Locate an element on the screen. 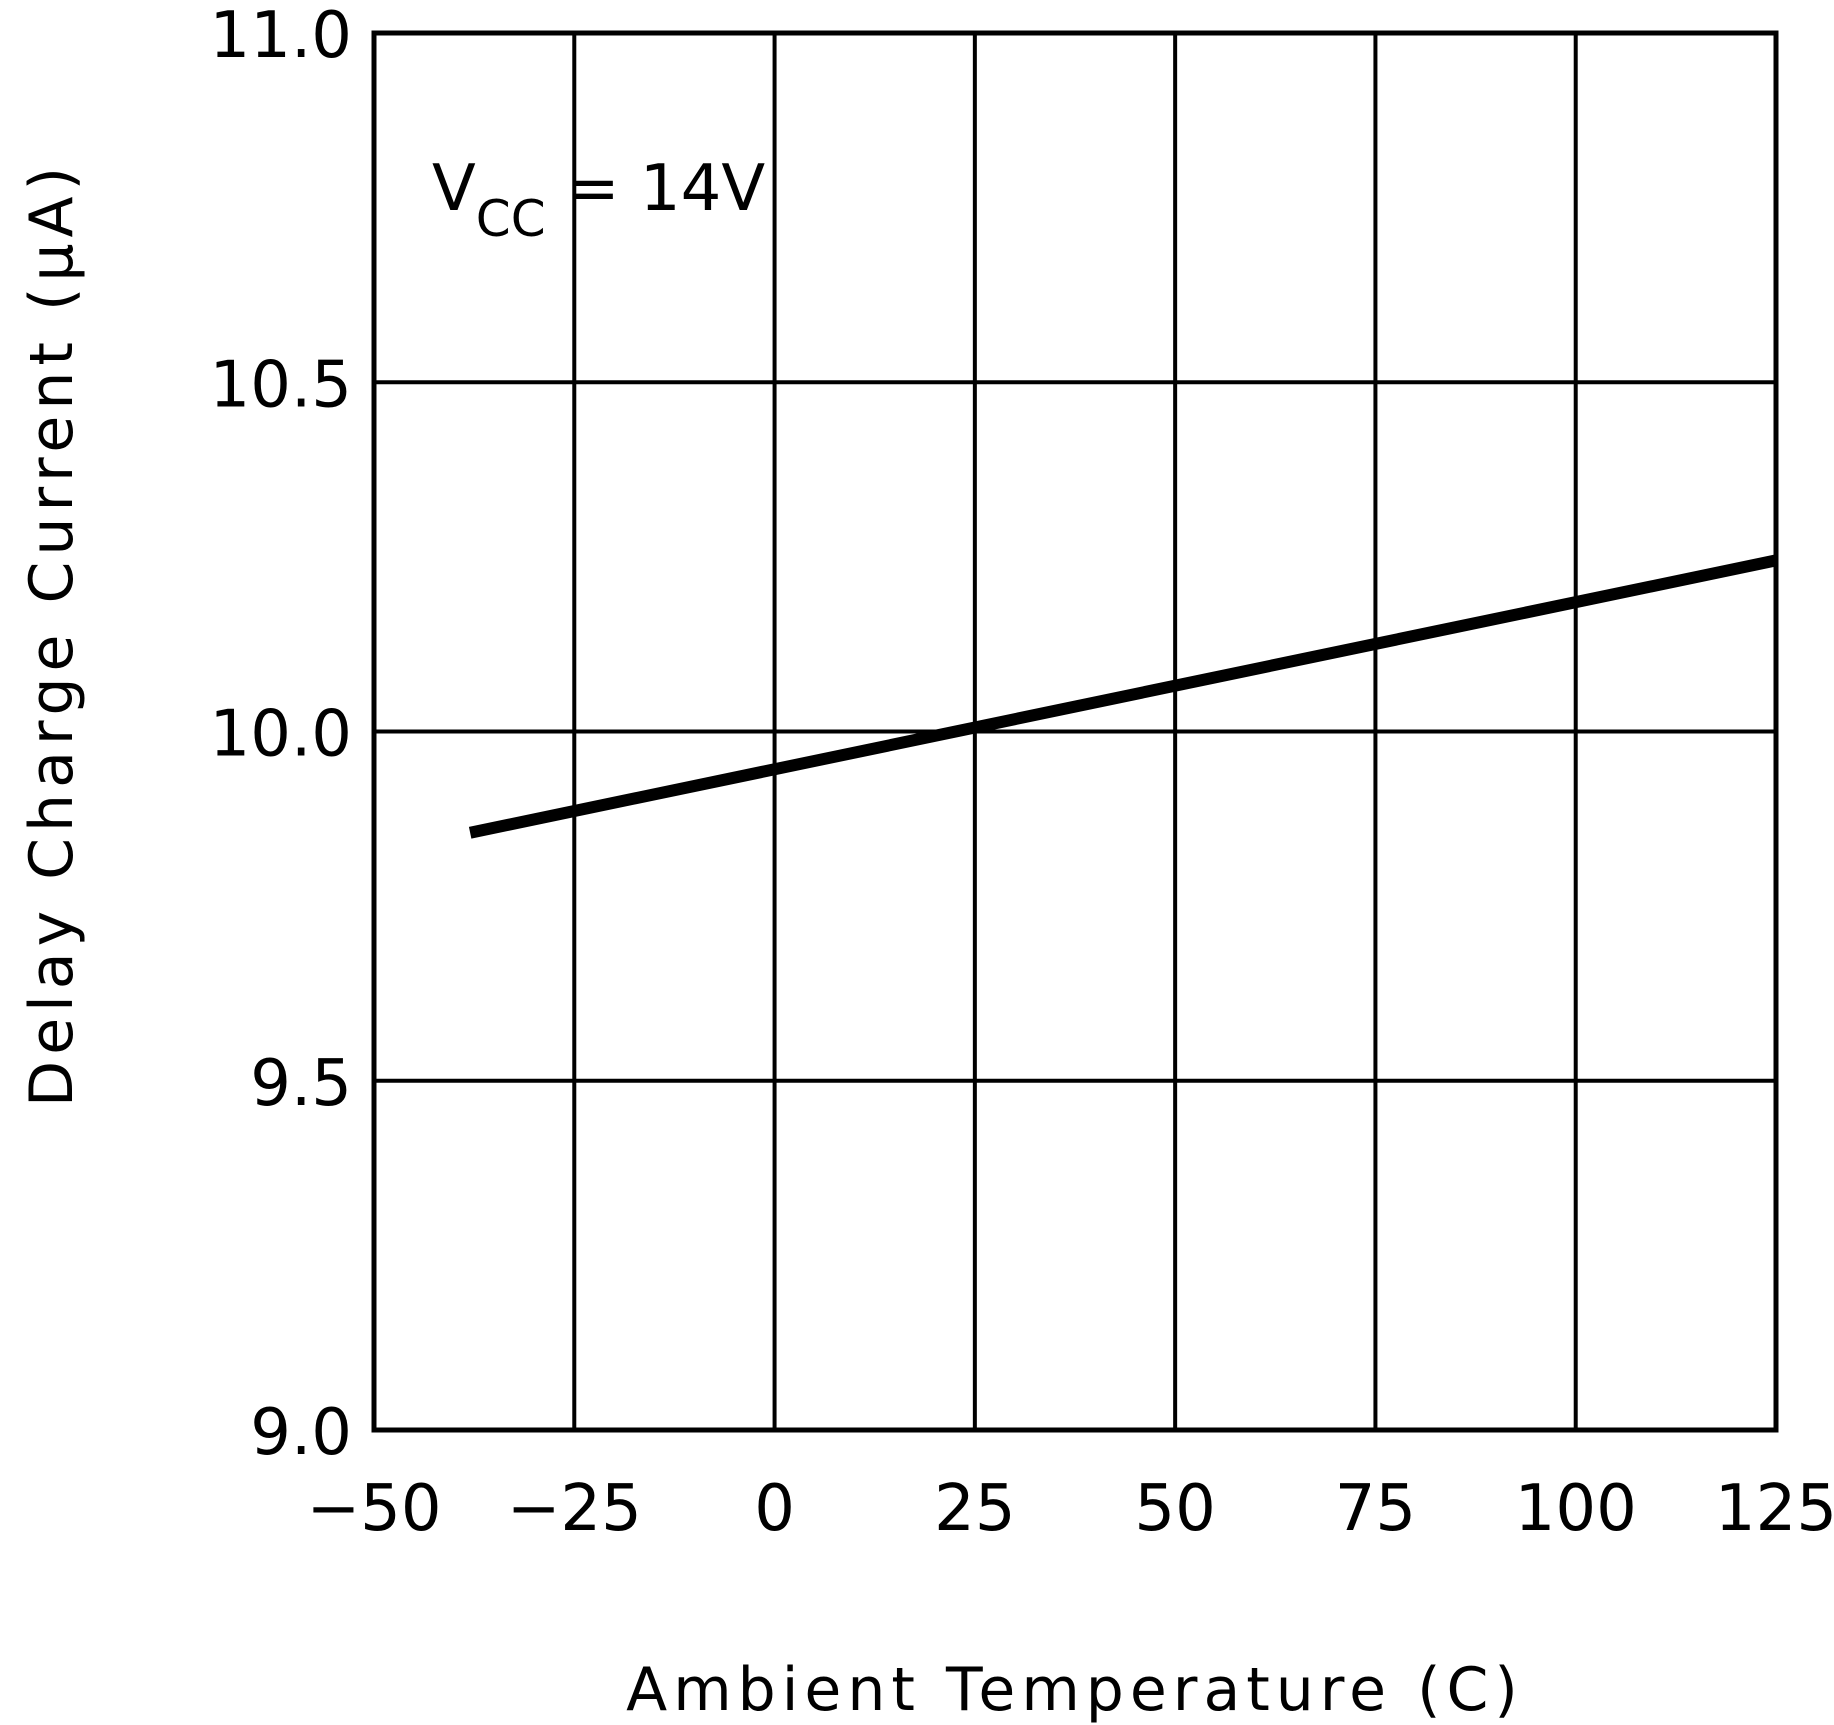 This screenshot has width=1834, height=1725. x-tick-label: −50 is located at coordinates (373, 1509).